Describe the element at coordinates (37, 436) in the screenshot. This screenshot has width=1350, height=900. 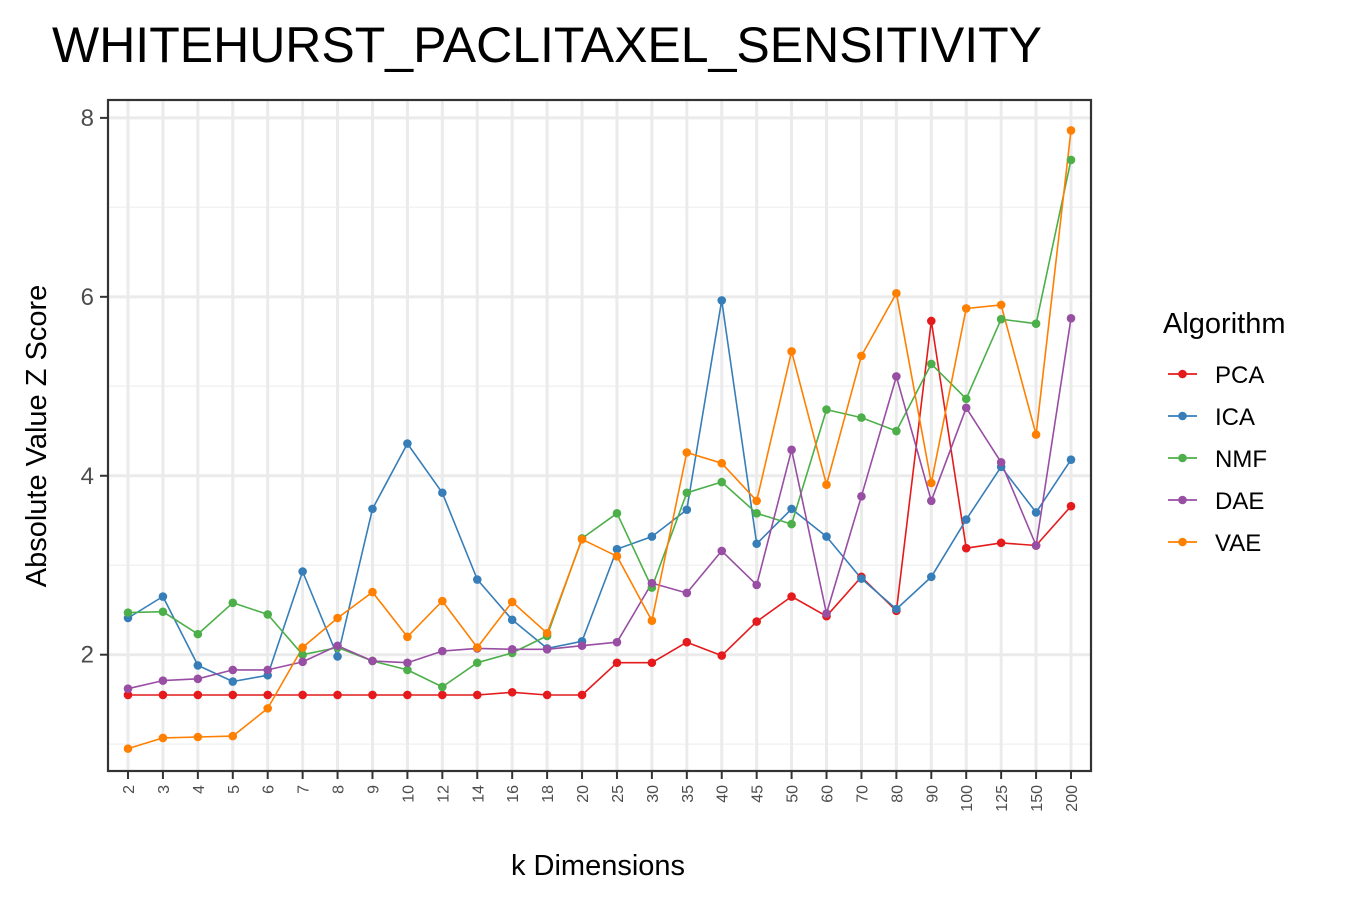
I see `y-axis-title: Absolute Value Z Score` at that location.